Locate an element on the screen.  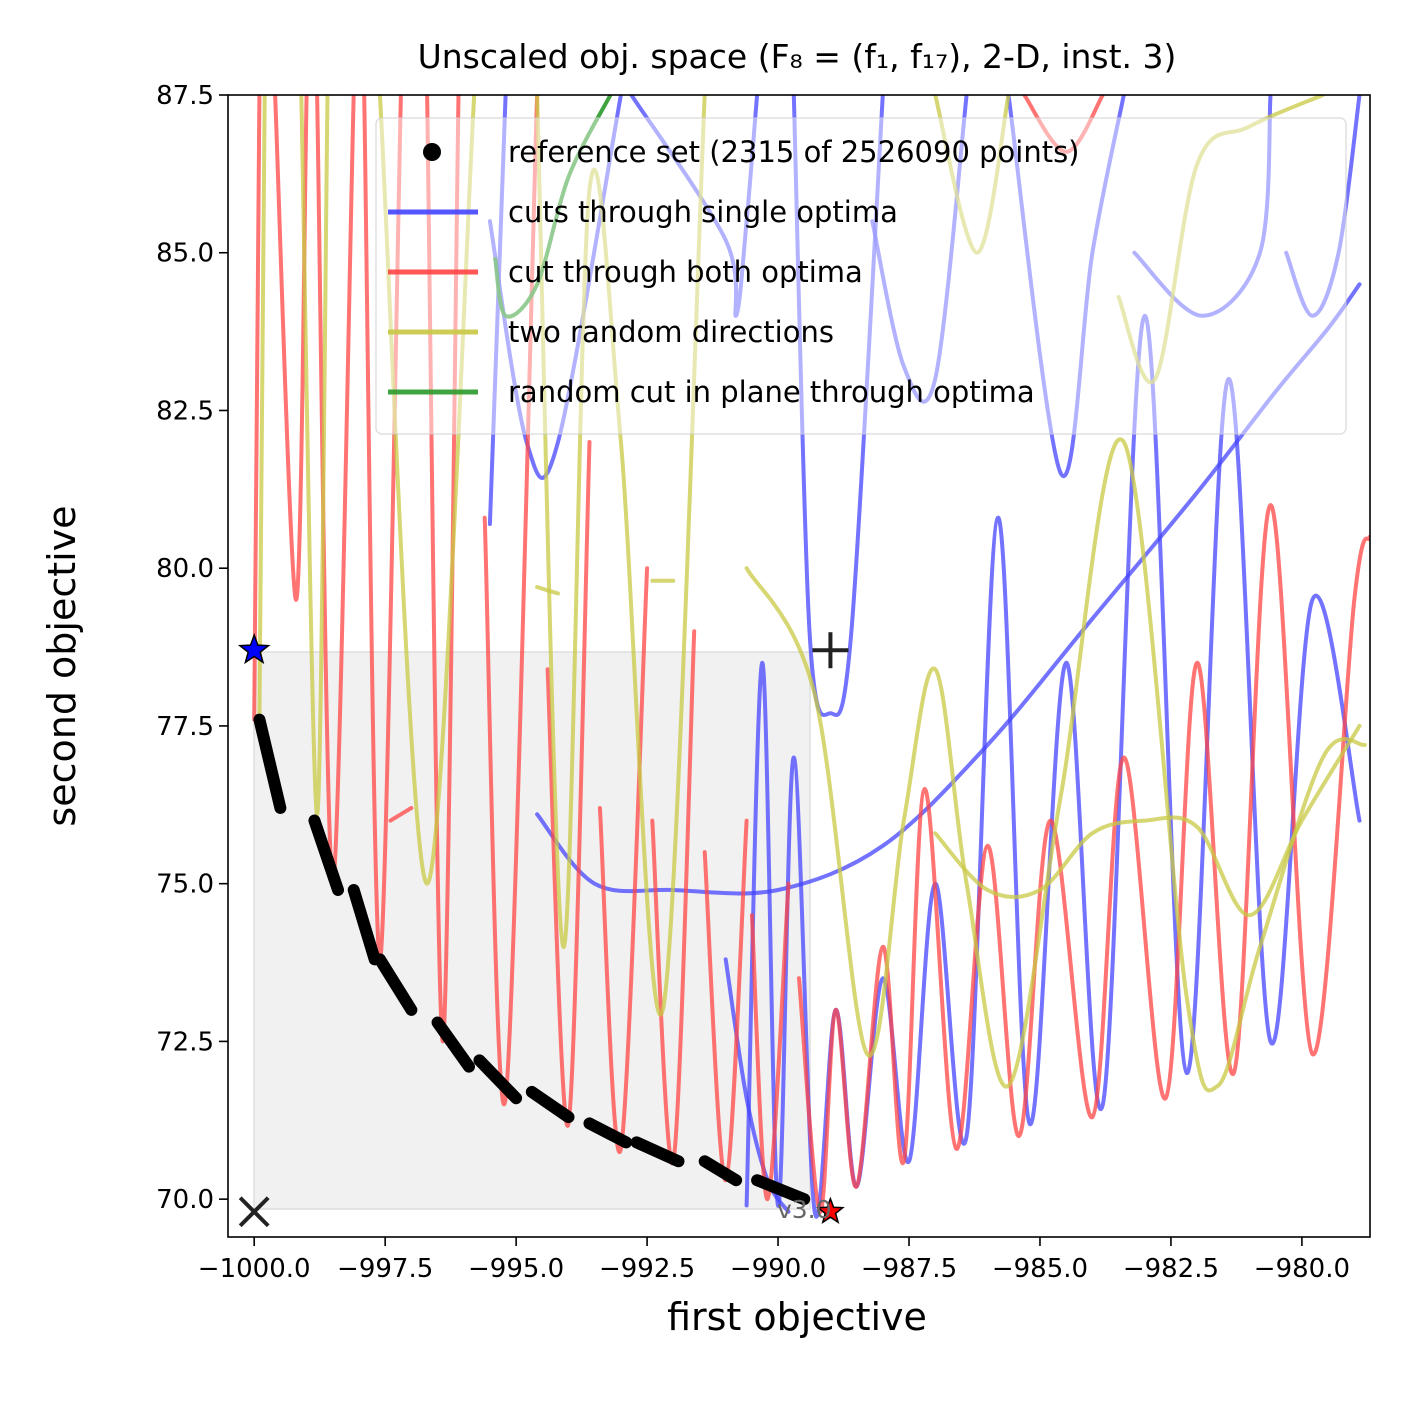
optimum-1-star is located at coordinates (254, 649).